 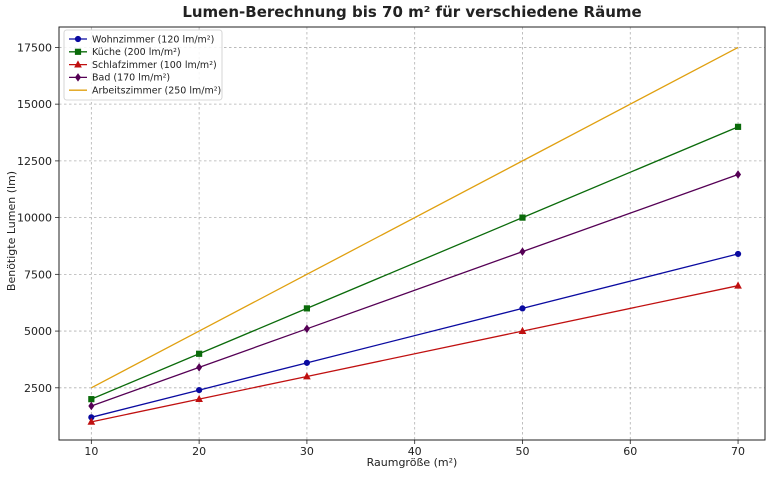 I want to click on legend-label: Küche (200 lm/m²), so click(x=136, y=52).